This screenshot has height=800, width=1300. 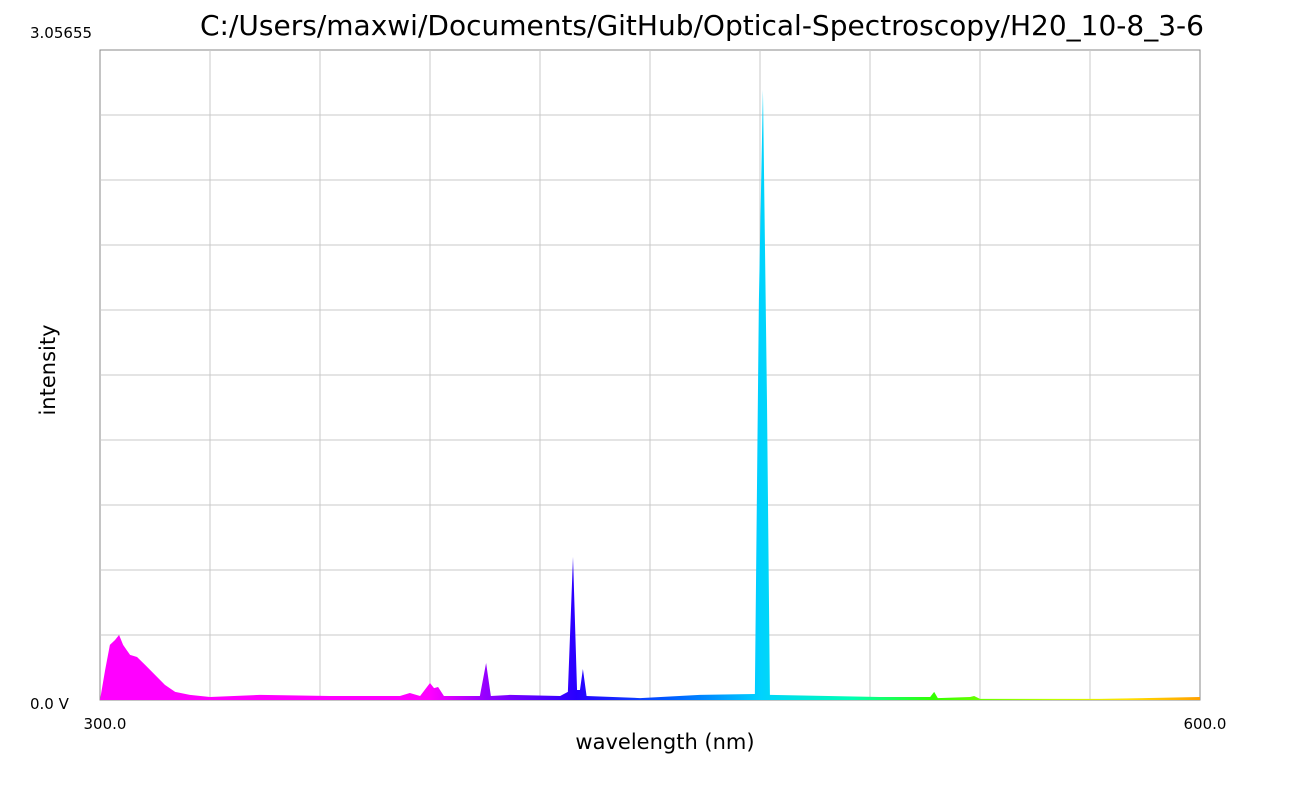 What do you see at coordinates (105, 724) in the screenshot?
I see `x-tick-label: 300.0` at bounding box center [105, 724].